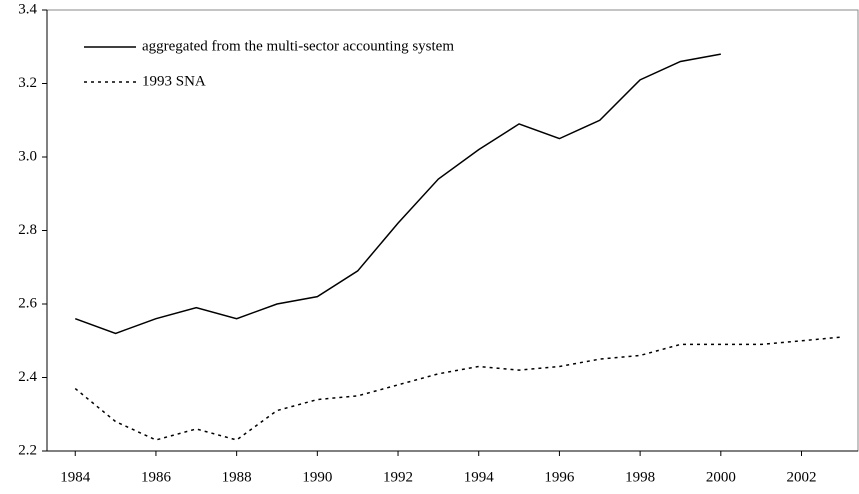 The height and width of the screenshot is (494, 859). What do you see at coordinates (802, 477) in the screenshot?
I see `x-tick-label: 2002` at bounding box center [802, 477].